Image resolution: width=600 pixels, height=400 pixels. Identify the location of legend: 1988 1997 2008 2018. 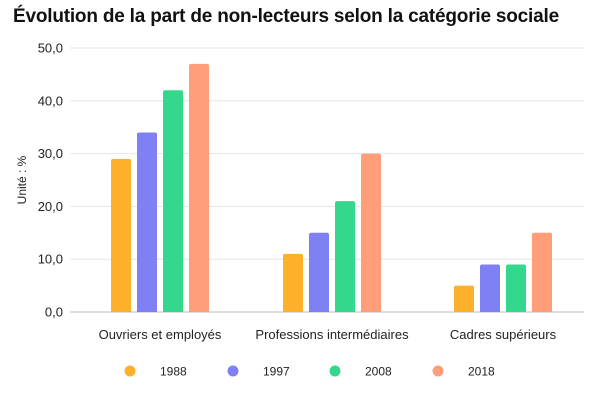
(310, 372).